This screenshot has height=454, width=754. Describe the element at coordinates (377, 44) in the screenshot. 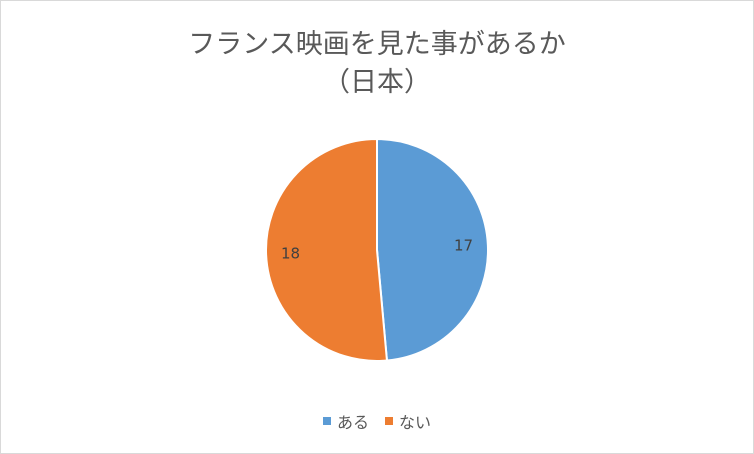

I see `chart-title: フランス映画を見た事があるか` at that location.